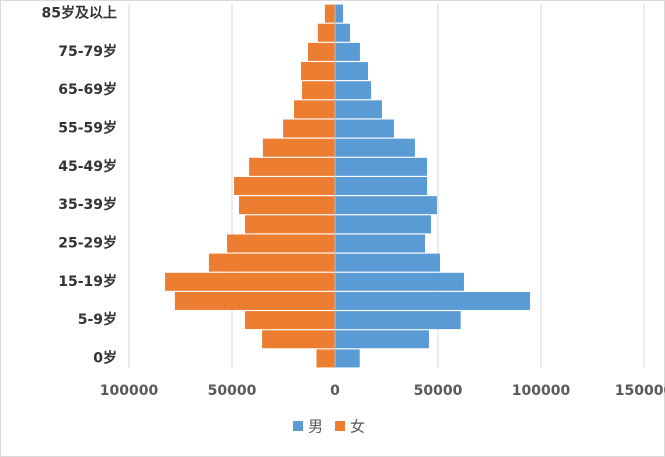 The width and height of the screenshot is (665, 457). What do you see at coordinates (97, 319) in the screenshot?
I see `y-tick-label: 5-9岁` at bounding box center [97, 319].